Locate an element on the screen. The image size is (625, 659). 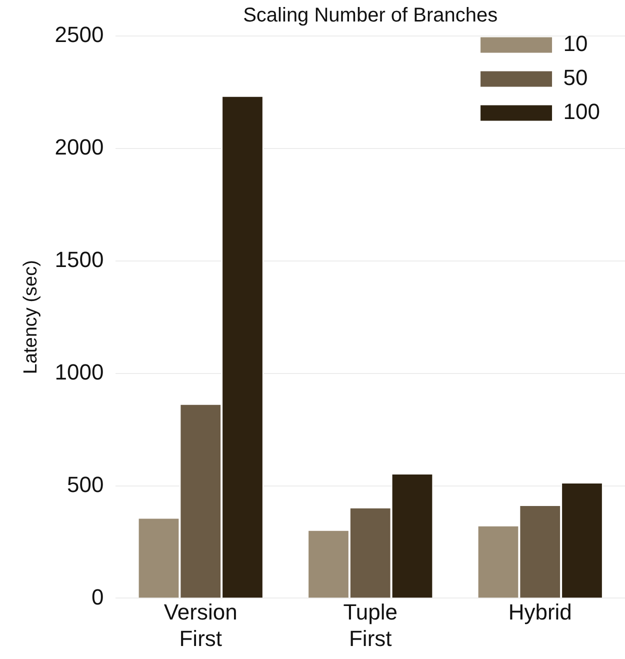
y-tick-label: 2500 is located at coordinates (79, 35).